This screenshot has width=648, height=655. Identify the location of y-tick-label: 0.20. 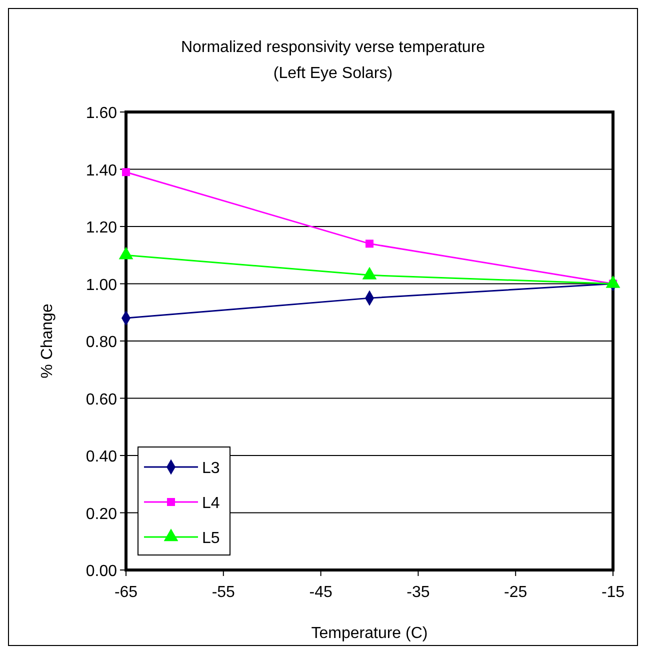
(102, 514).